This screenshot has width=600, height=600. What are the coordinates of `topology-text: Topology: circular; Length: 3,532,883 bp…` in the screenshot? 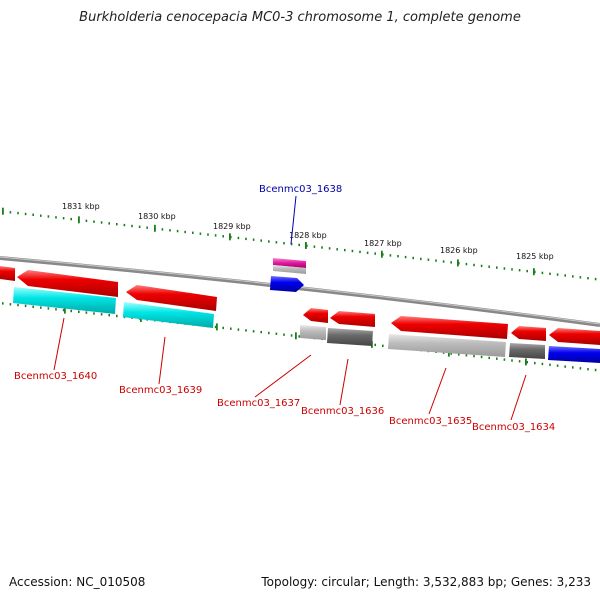 It's located at (426, 582).